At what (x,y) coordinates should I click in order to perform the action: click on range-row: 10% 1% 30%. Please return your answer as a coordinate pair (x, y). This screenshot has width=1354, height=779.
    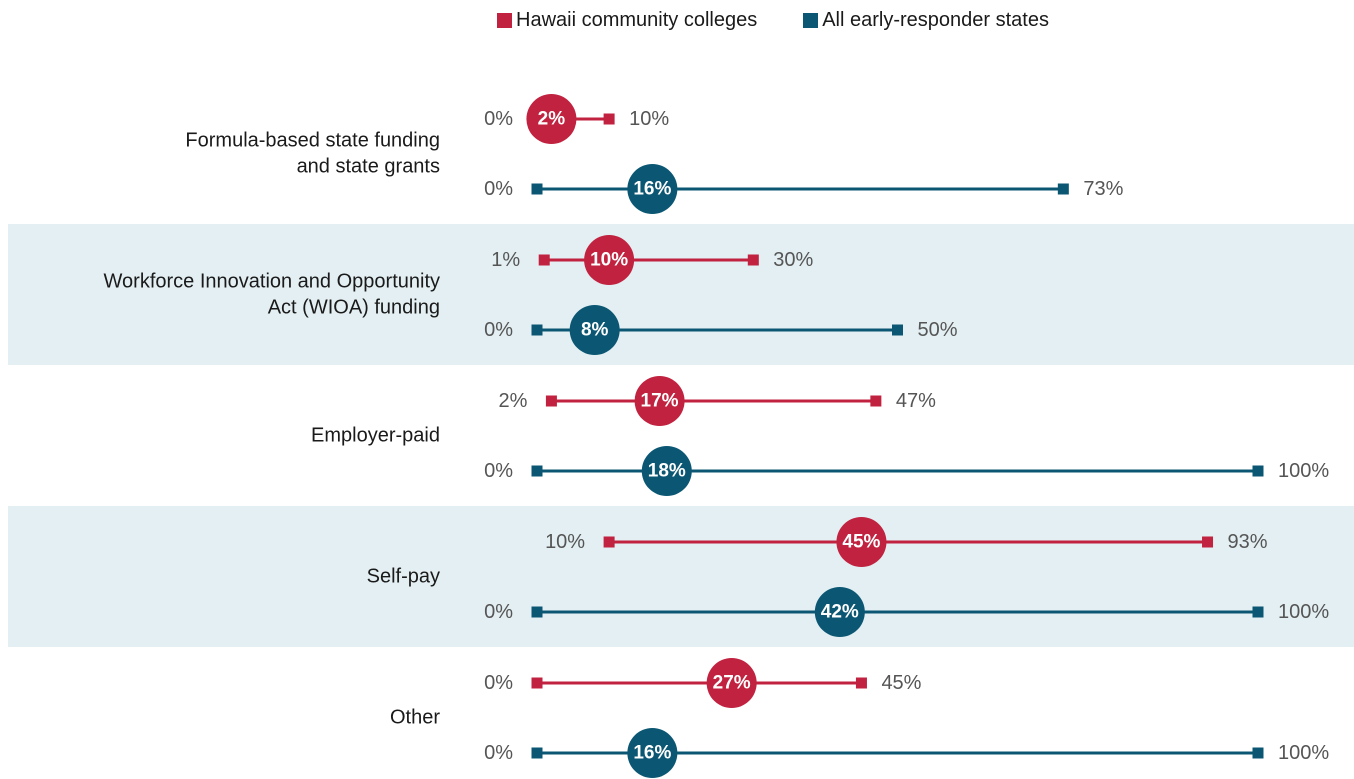
    Looking at the image, I should click on (652, 260).